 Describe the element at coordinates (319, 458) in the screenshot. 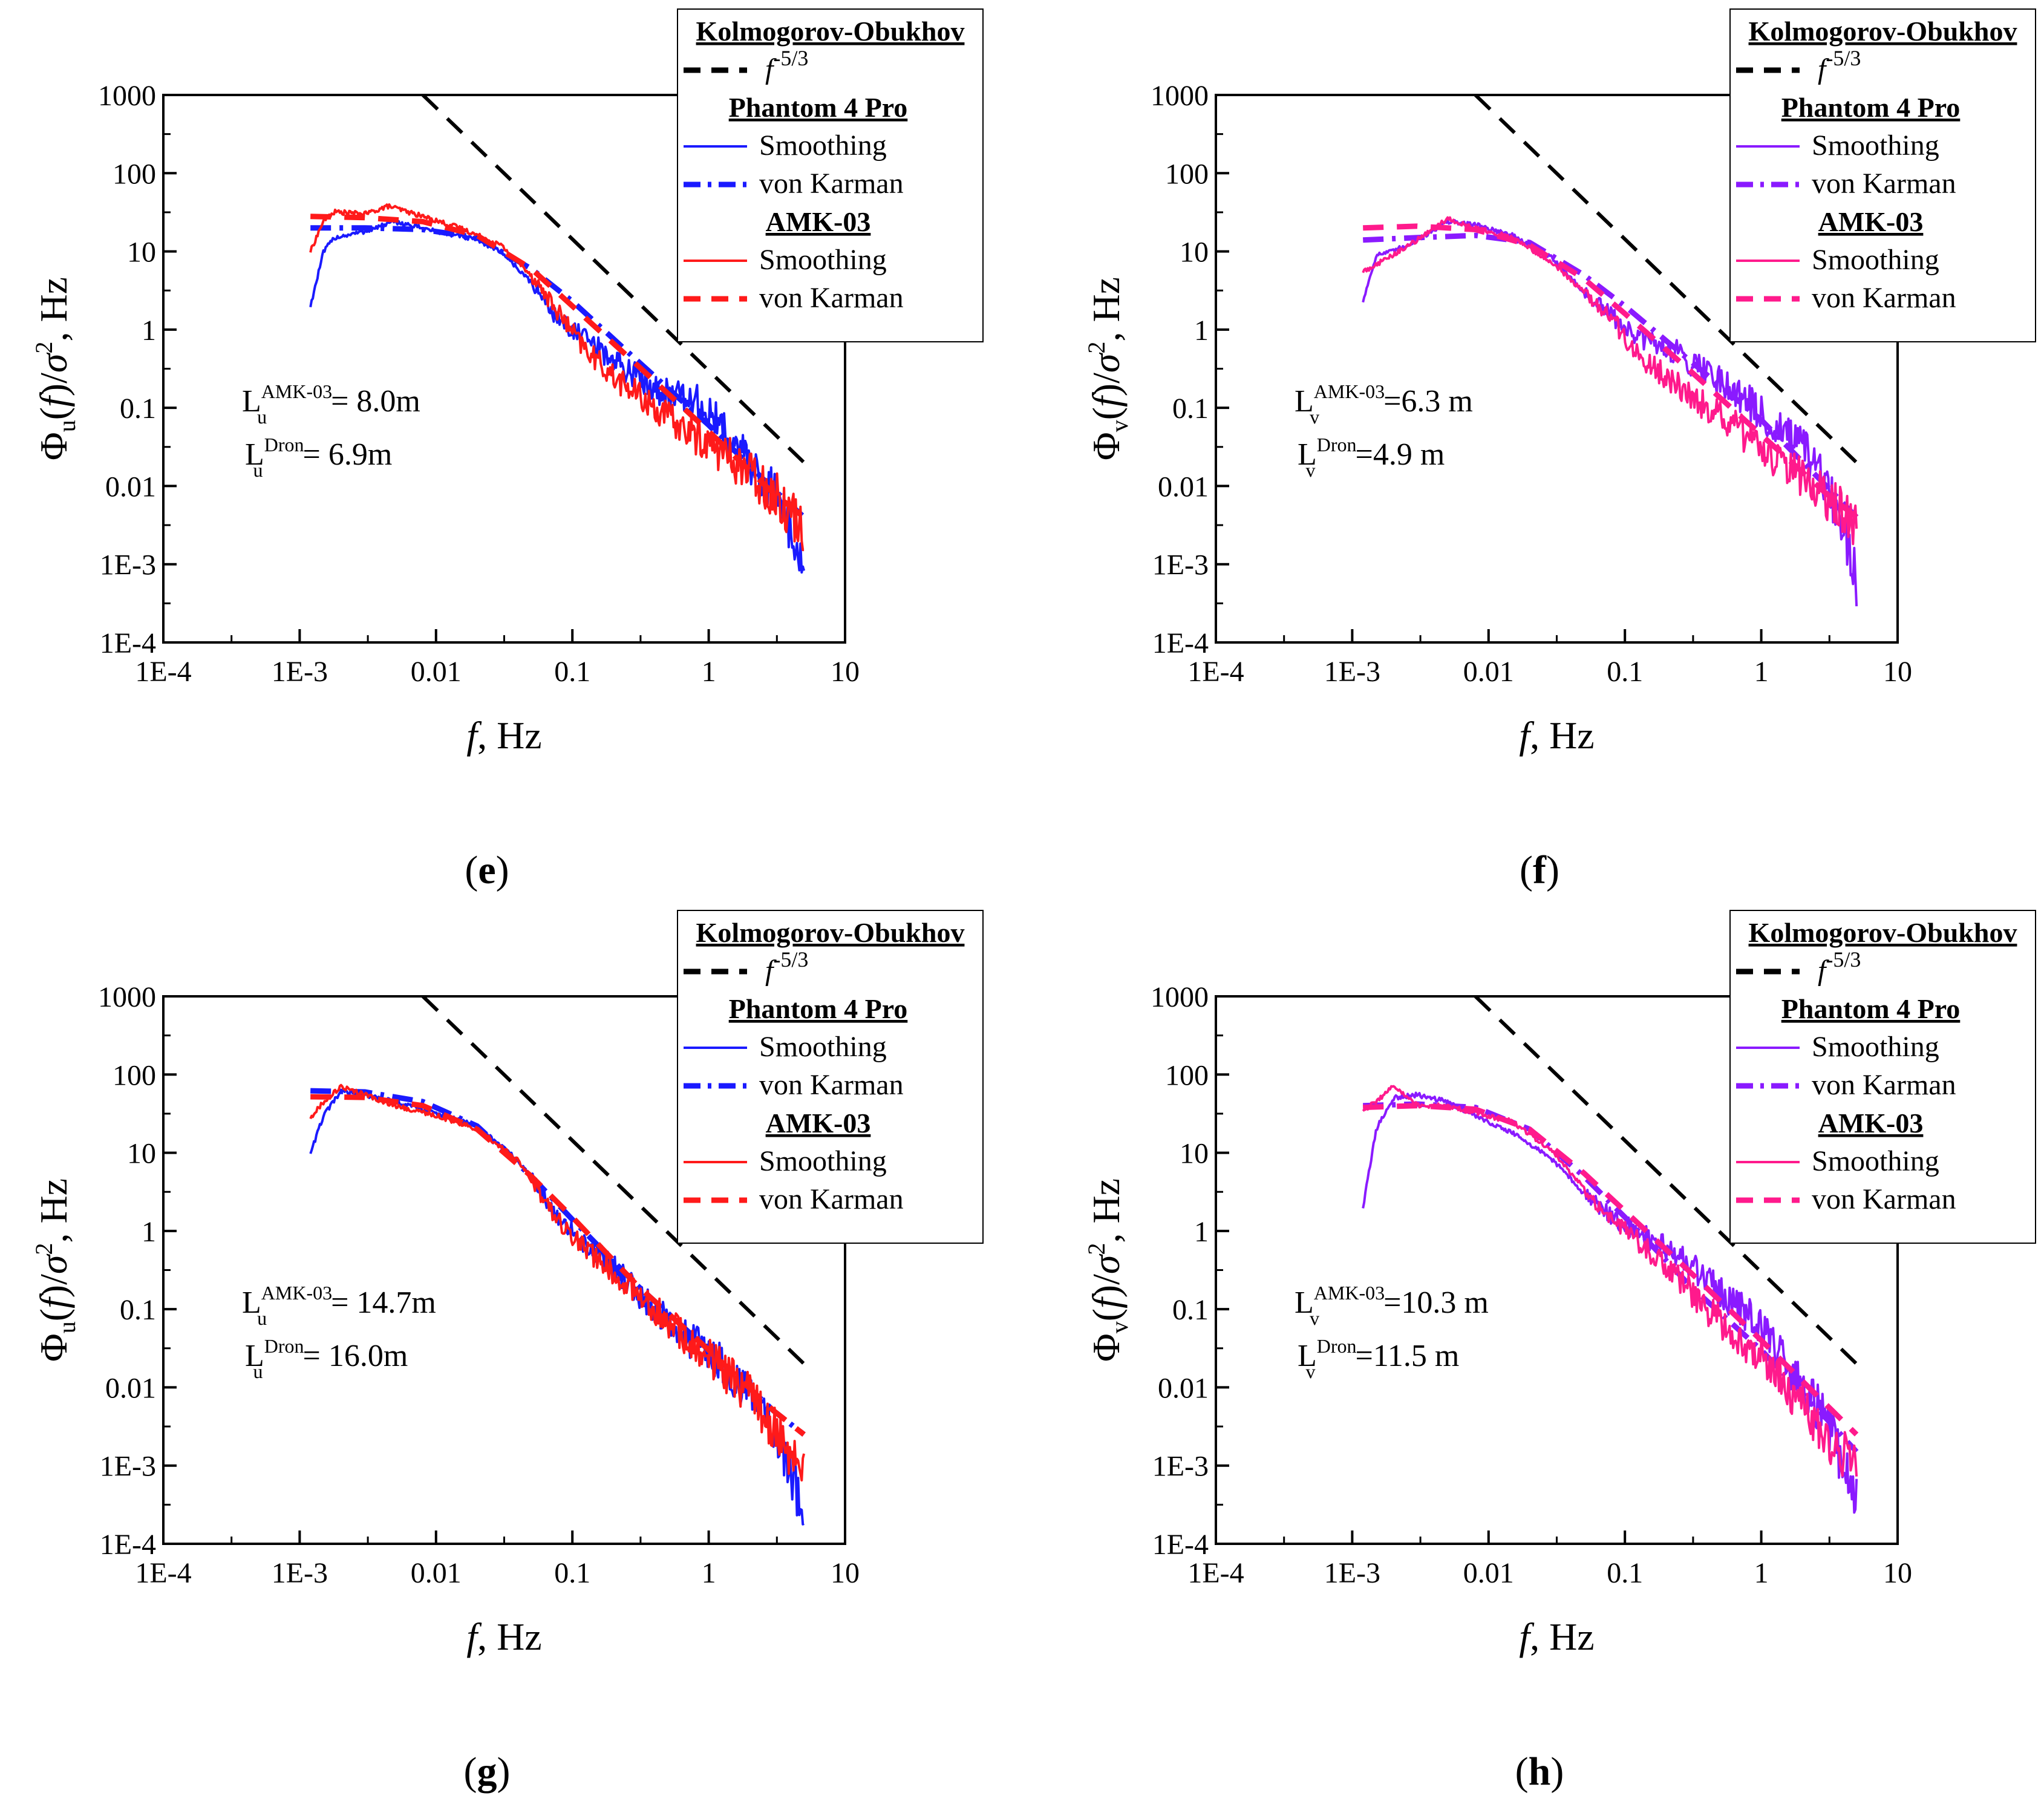

I see `length-scale-annotation: LDron u = 6.9m` at that location.